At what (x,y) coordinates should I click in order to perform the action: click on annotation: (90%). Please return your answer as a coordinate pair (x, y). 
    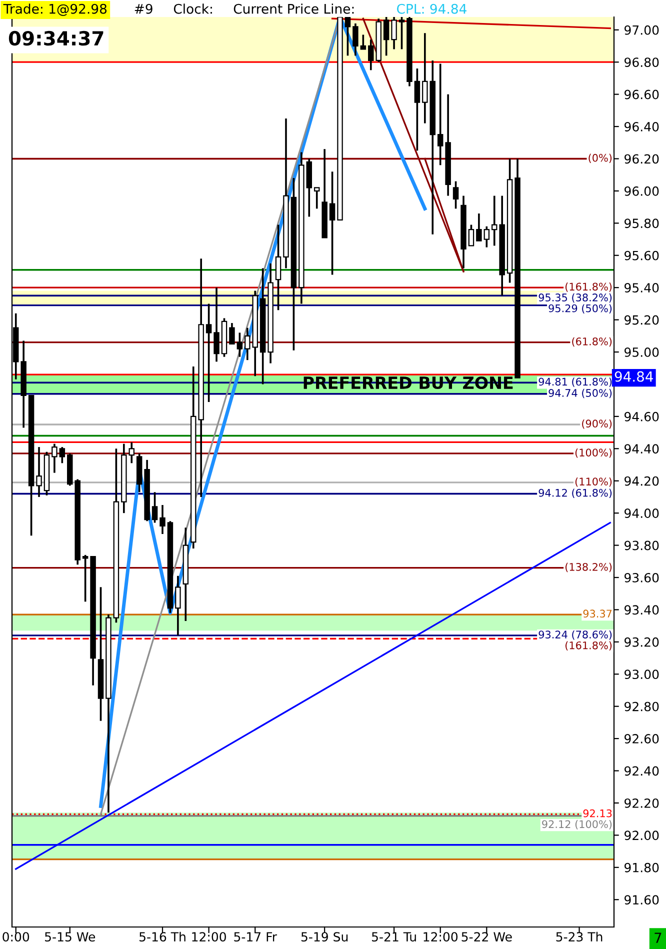
    Looking at the image, I should click on (597, 424).